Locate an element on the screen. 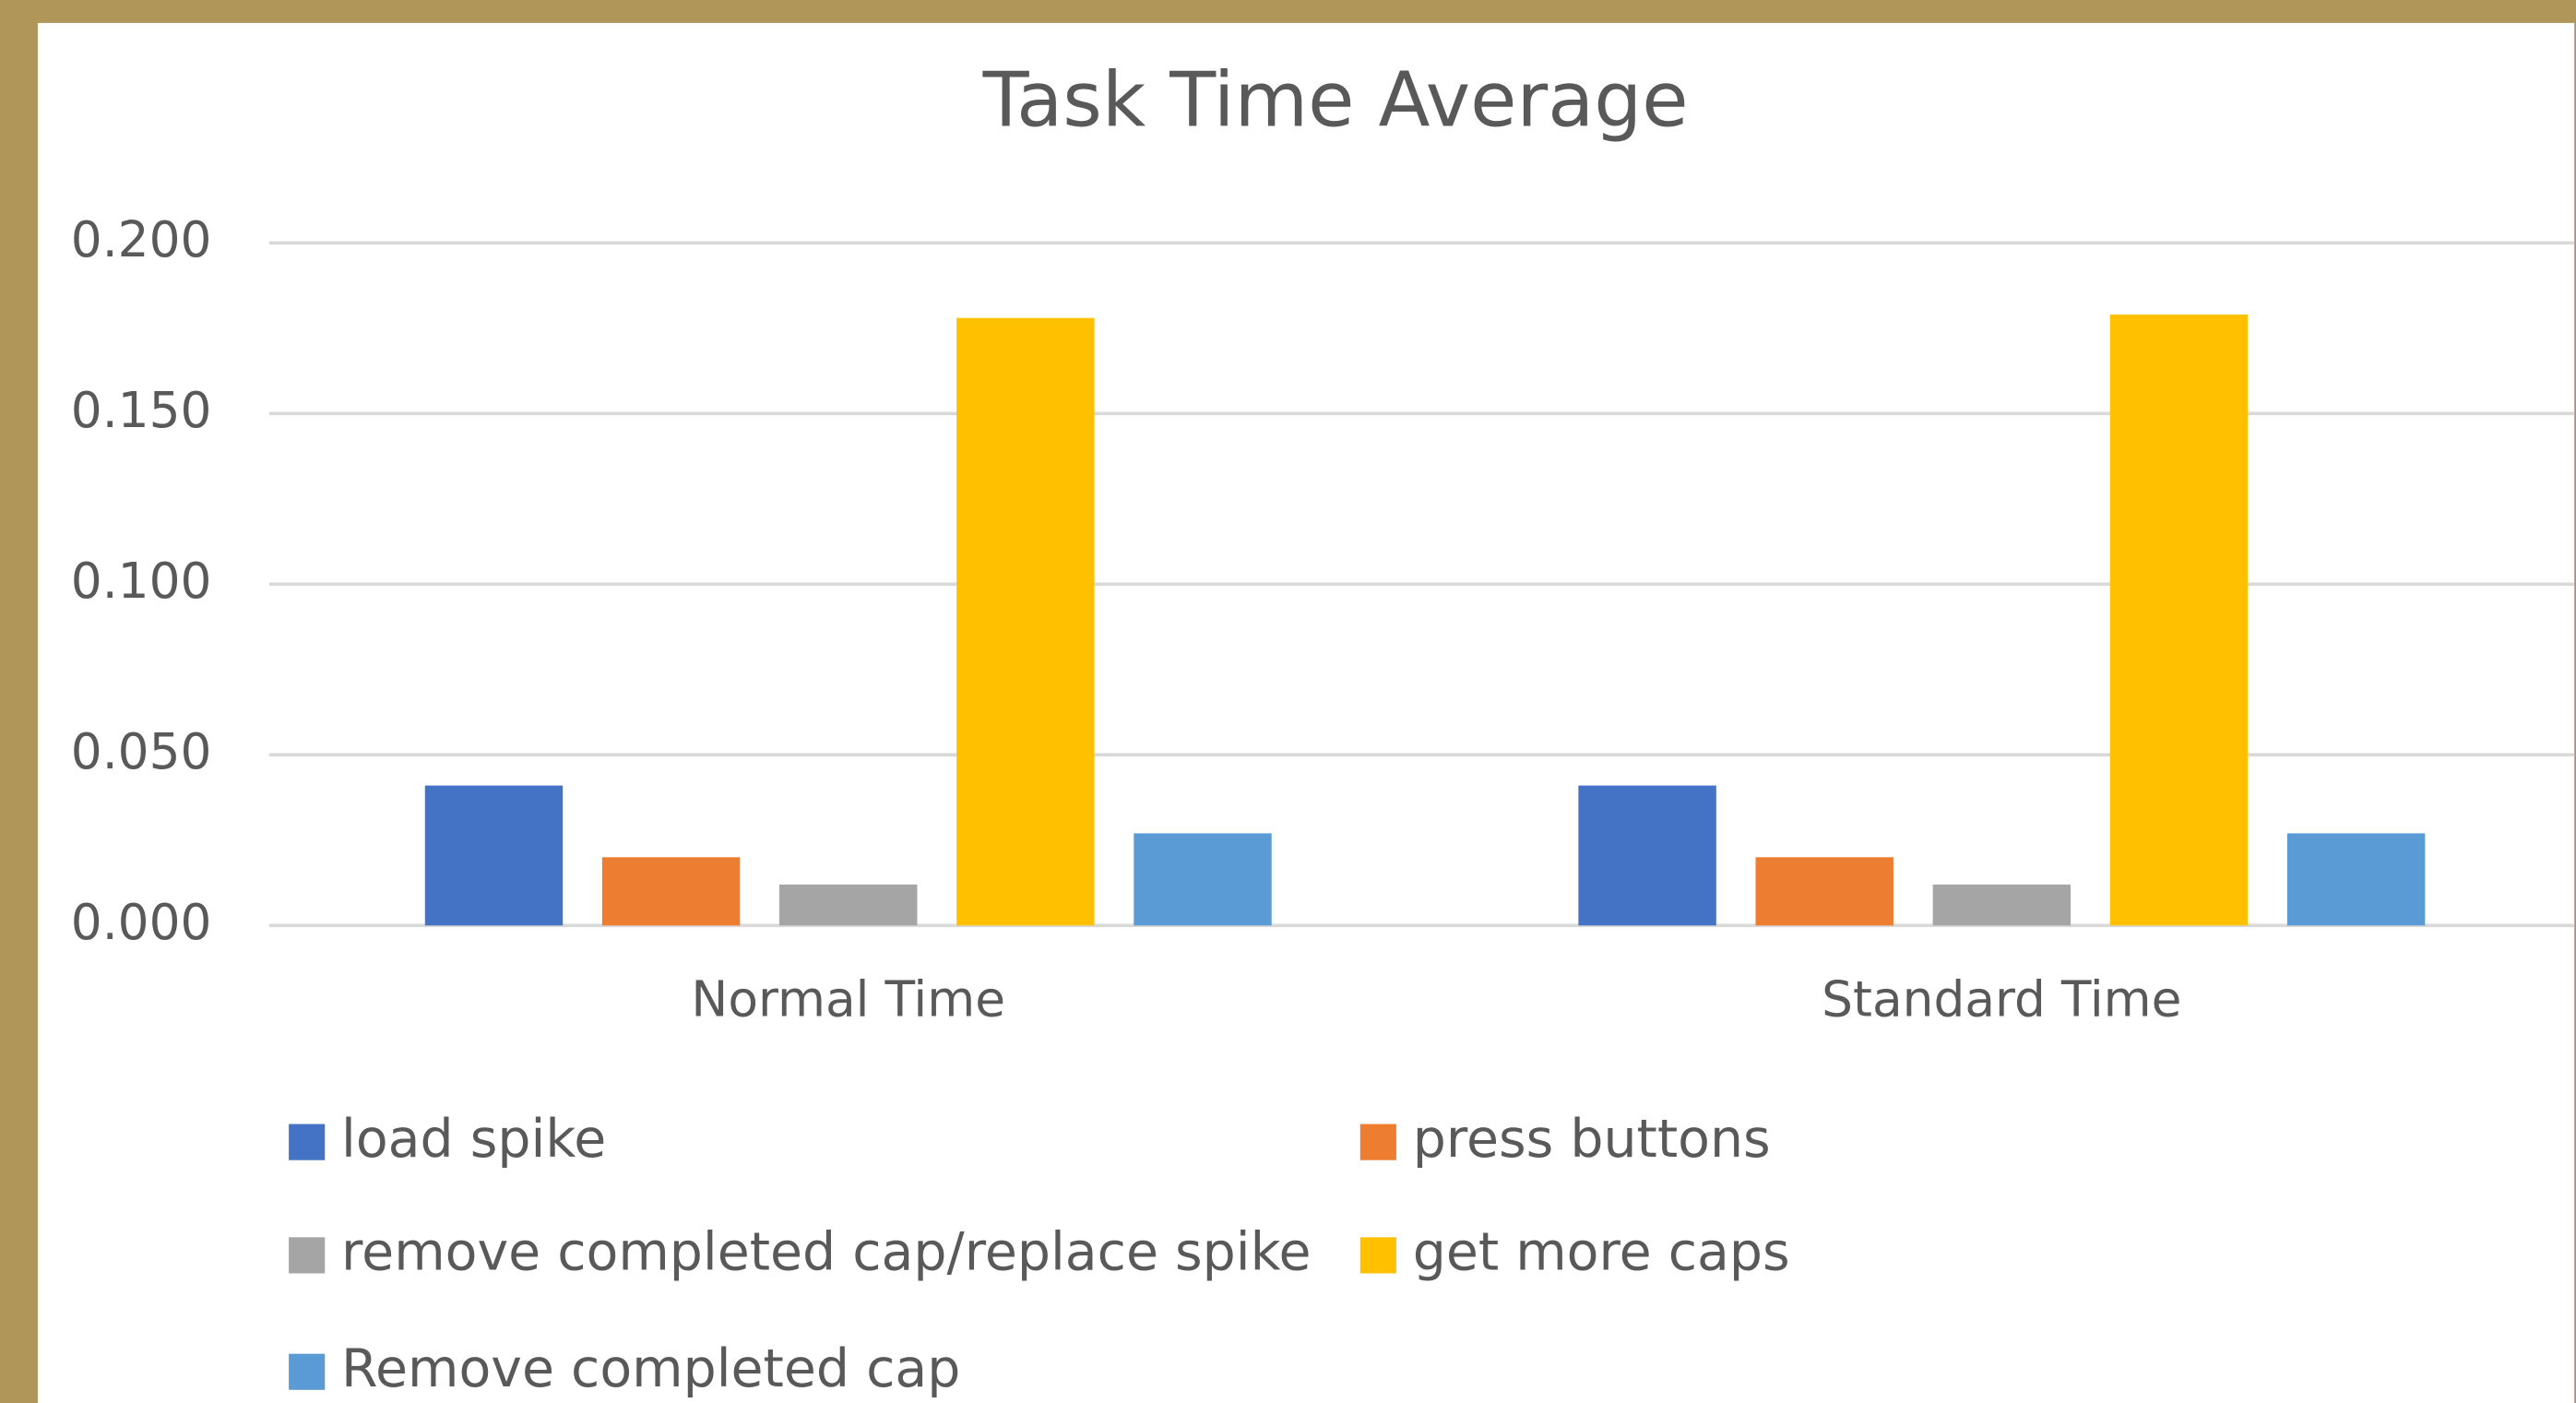 Image resolution: width=2576 pixels, height=1403 pixels. legend-label: get more caps is located at coordinates (1601, 1252).